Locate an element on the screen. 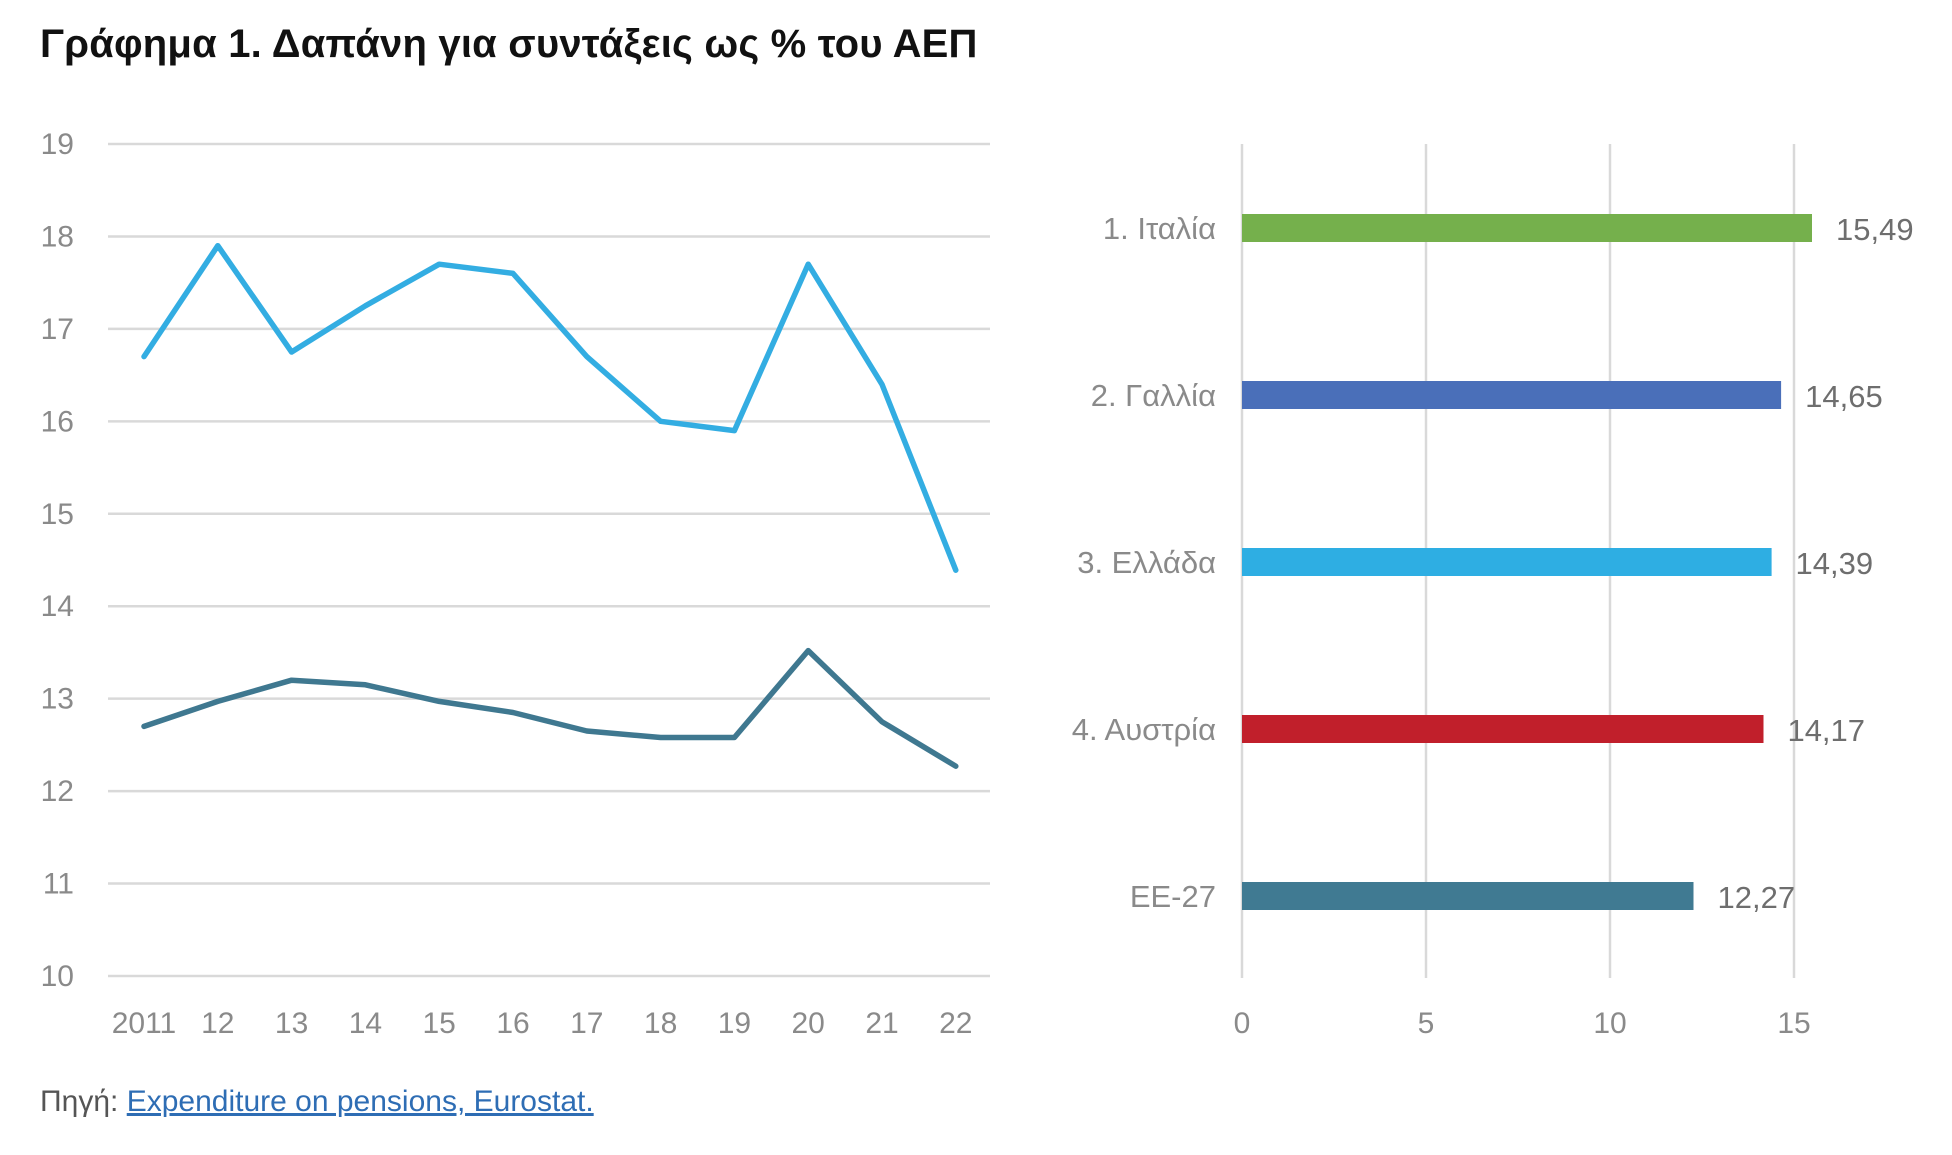 Image resolution: width=1952 pixels, height=1155 pixels. x-tick-label: 2011 is located at coordinates (144, 1023).